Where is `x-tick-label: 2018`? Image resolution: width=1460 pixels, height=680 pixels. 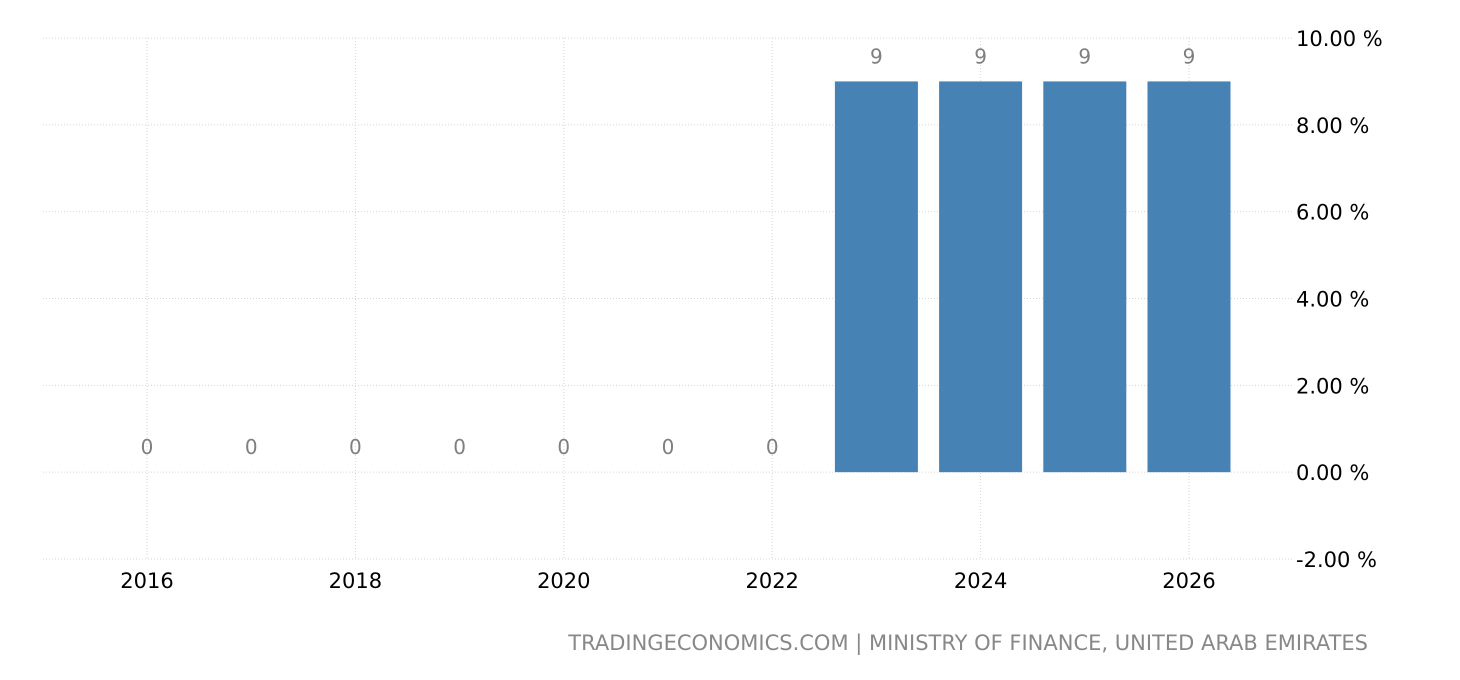 x-tick-label: 2018 is located at coordinates (355, 581).